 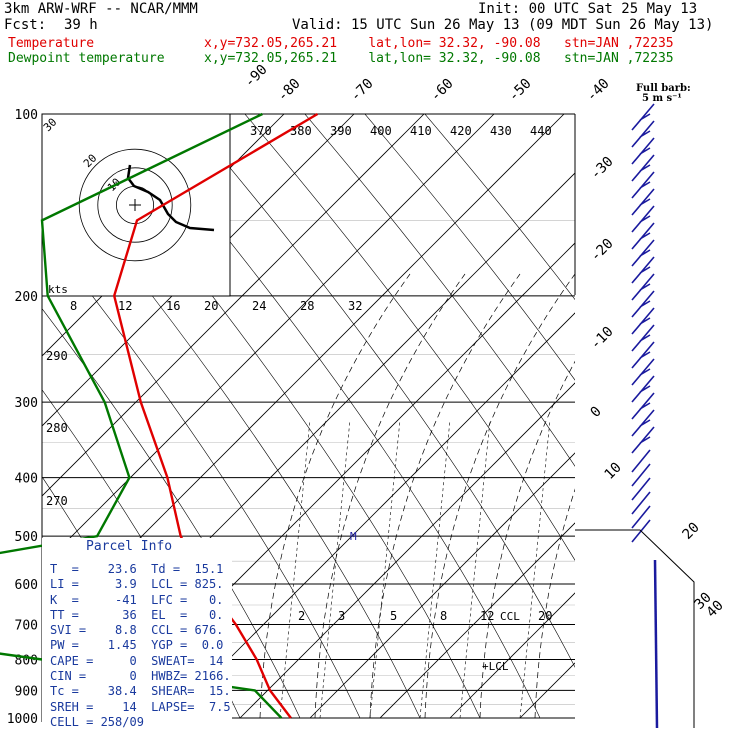 What do you see at coordinates (129, 546) in the screenshot?
I see `parcel-info-title: Parcel Info` at bounding box center [129, 546].